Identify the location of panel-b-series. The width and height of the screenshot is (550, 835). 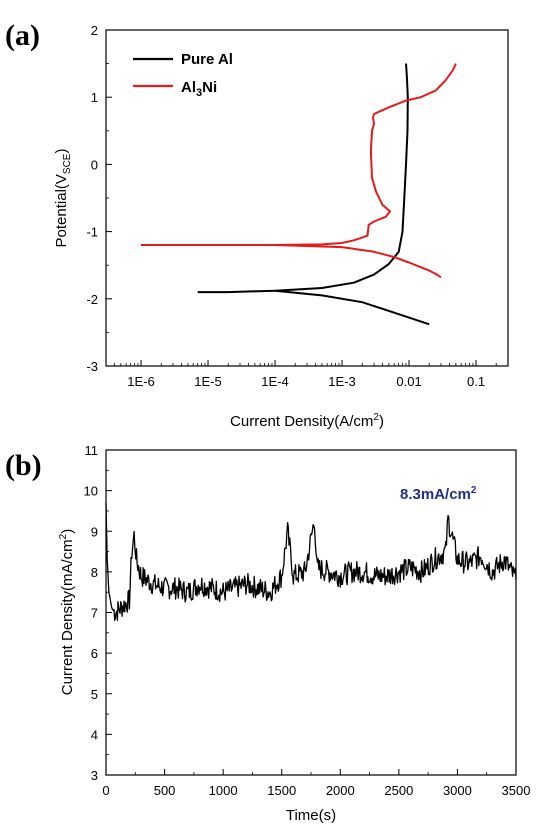
(311, 561).